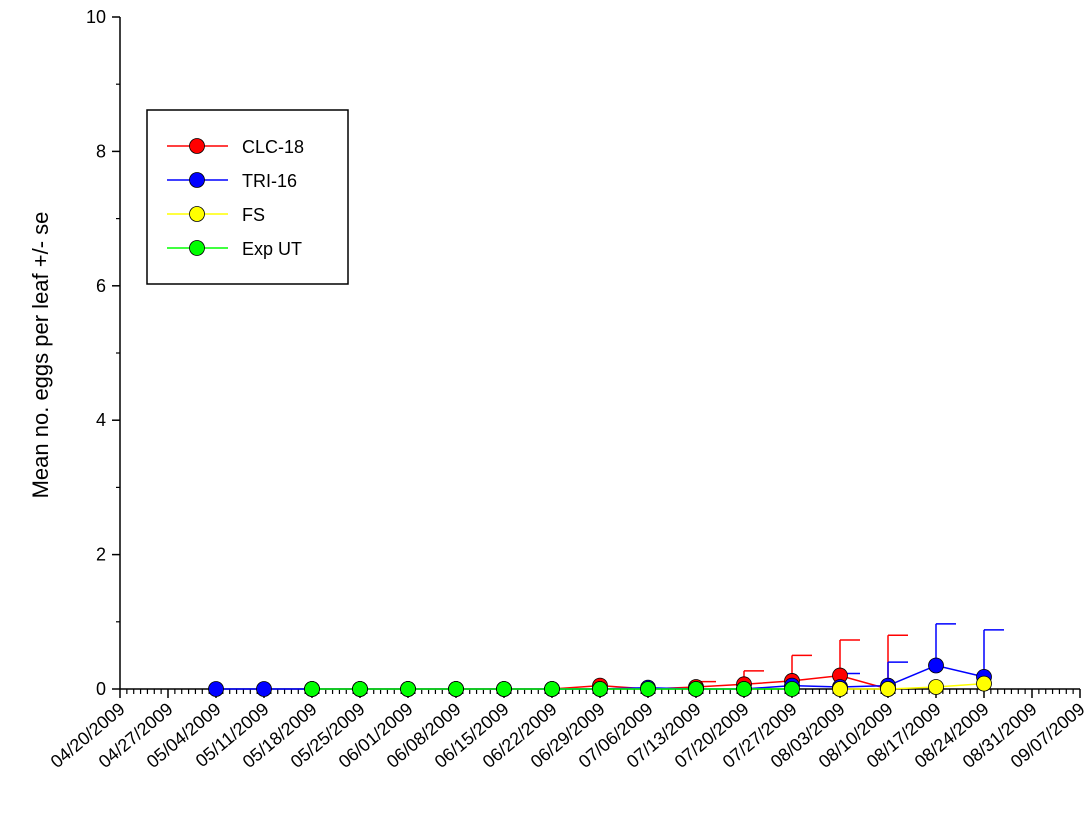 The image size is (1087, 833). I want to click on legend-marker-fs, so click(197, 214).